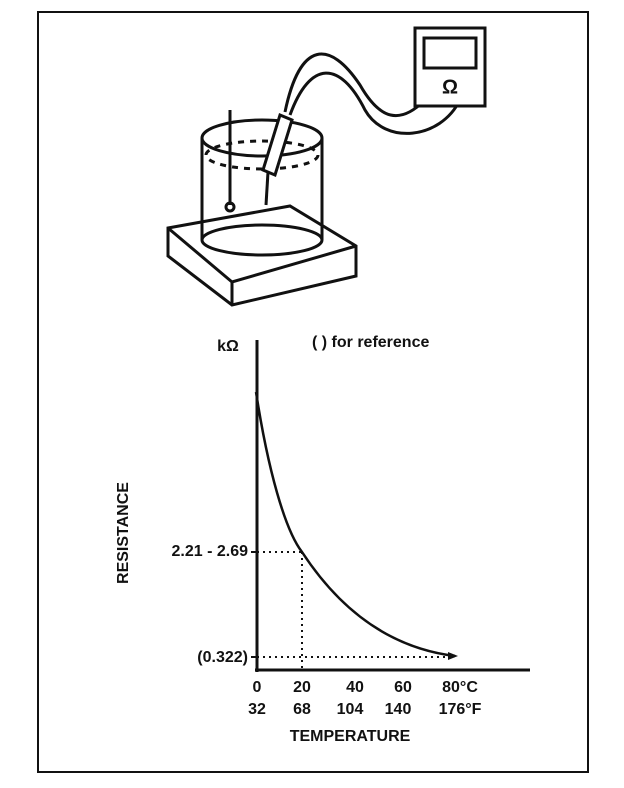 This screenshot has width=624, height=788. I want to click on y-unit: kΩ, so click(228, 346).